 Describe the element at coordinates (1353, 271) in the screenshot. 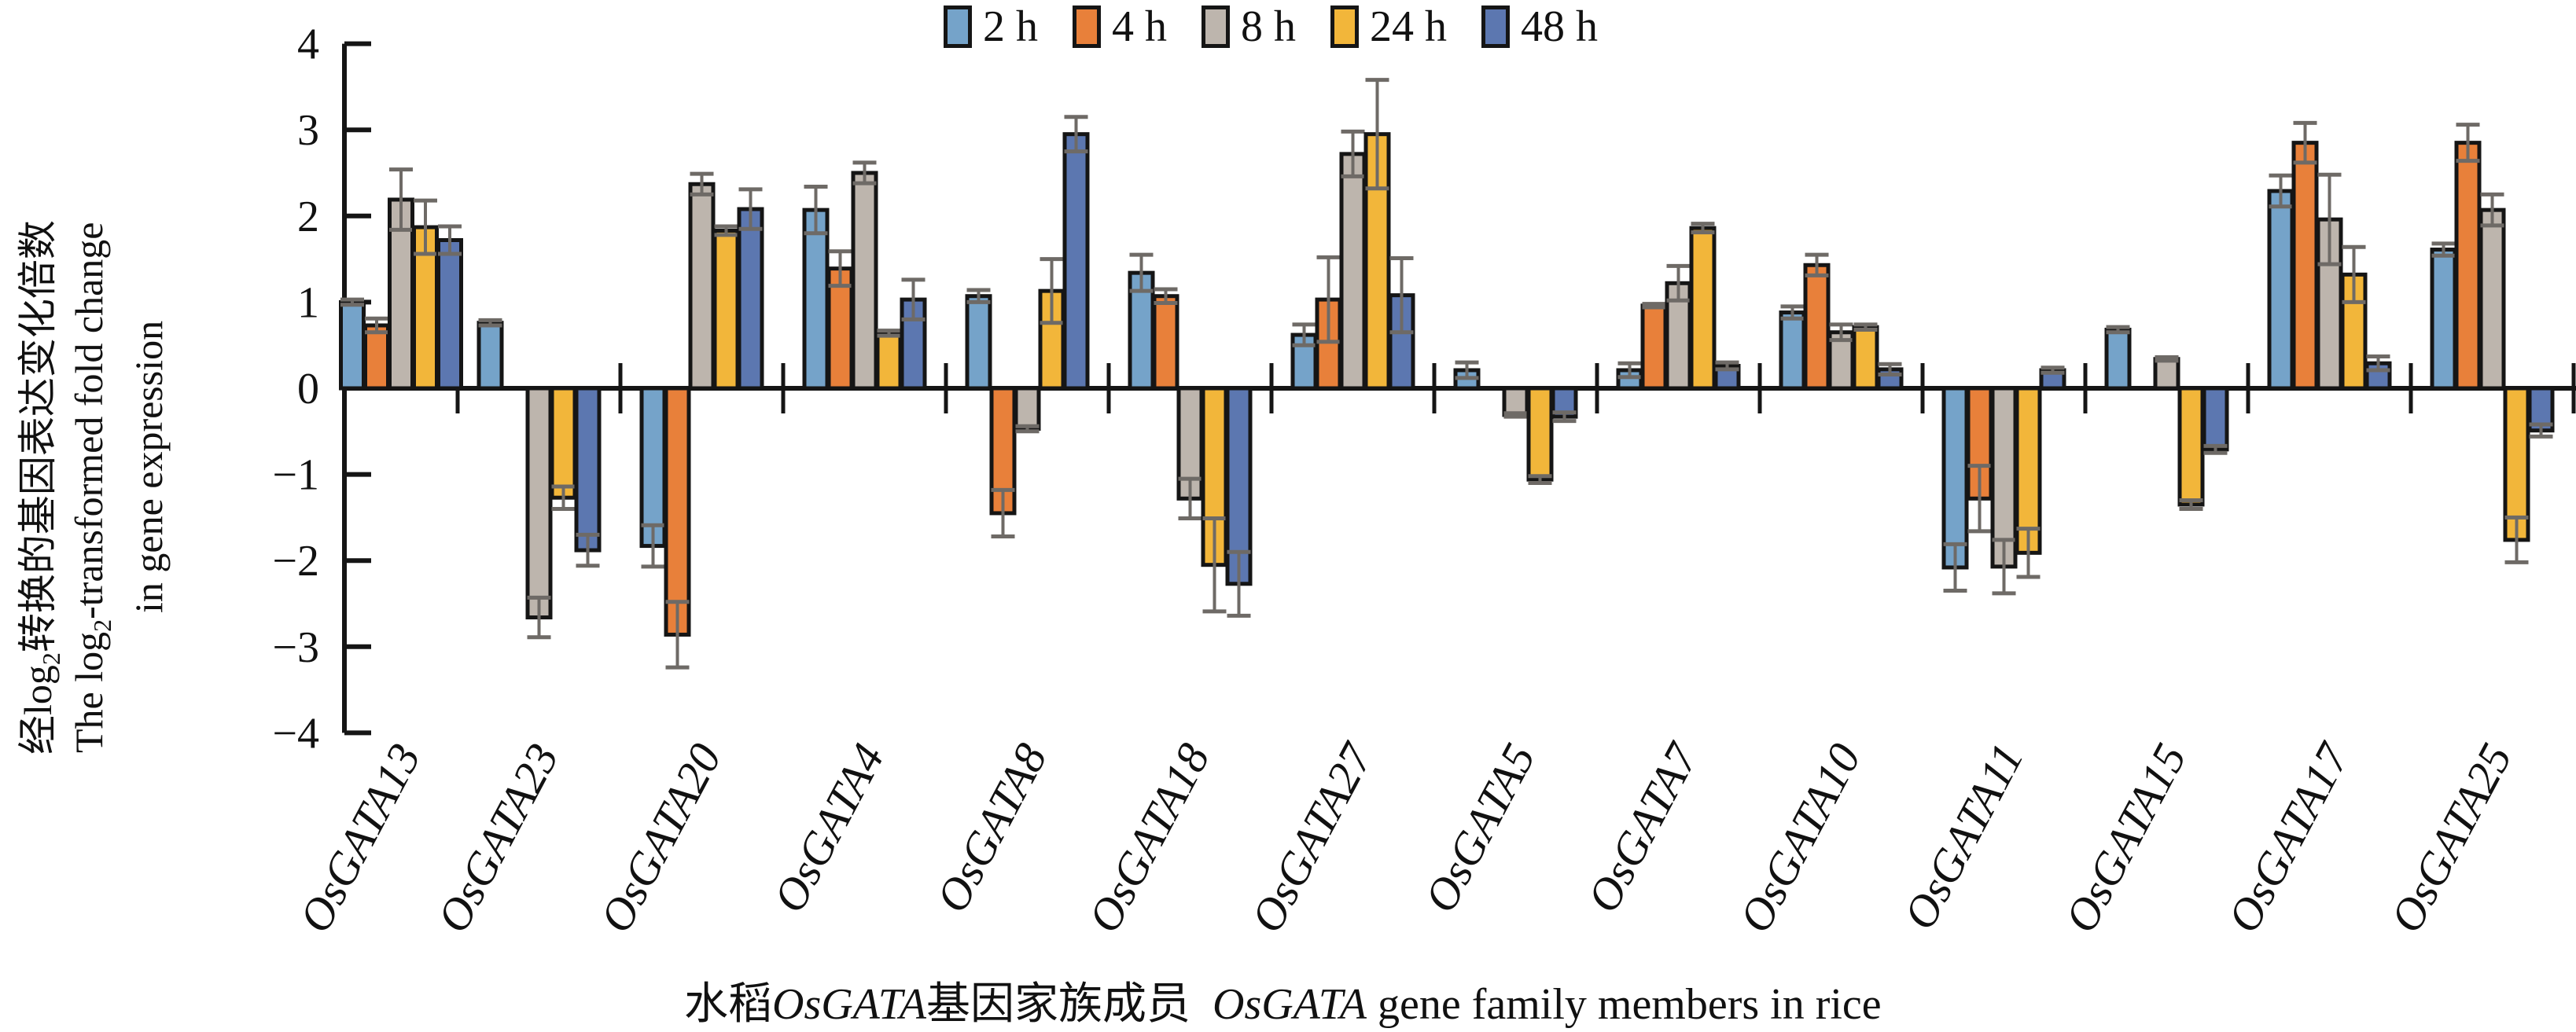

I see `bar-OsGATA27-8h` at that location.